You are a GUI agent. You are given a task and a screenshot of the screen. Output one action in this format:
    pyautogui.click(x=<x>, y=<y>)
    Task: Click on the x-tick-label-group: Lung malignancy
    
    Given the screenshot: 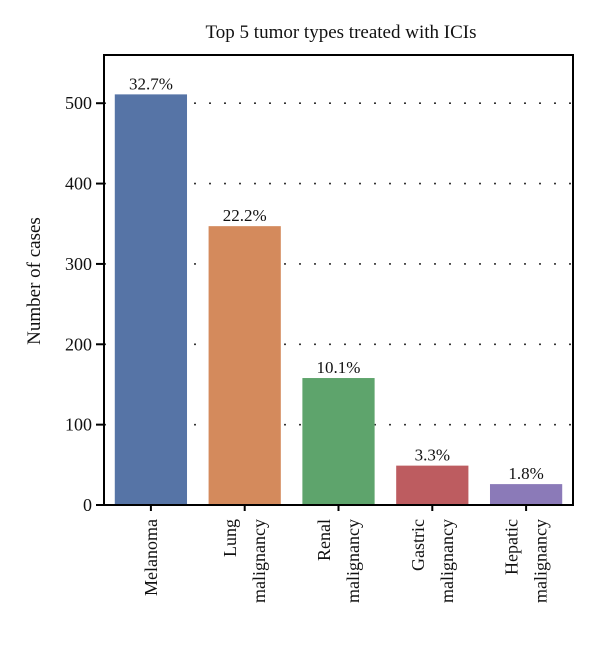 What is the action you would take?
    pyautogui.click(x=244, y=561)
    